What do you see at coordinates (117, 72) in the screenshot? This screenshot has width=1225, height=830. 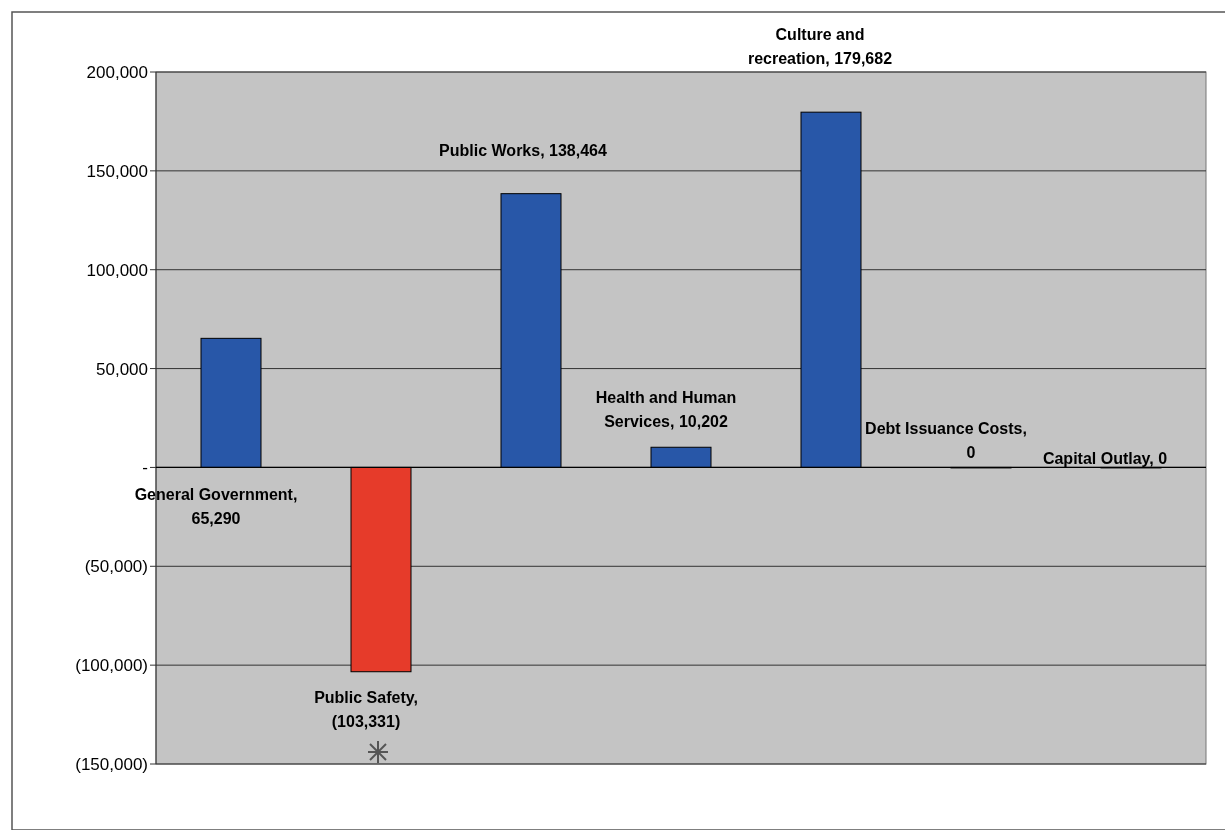 I see `y-tick-label: 200,000` at bounding box center [117, 72].